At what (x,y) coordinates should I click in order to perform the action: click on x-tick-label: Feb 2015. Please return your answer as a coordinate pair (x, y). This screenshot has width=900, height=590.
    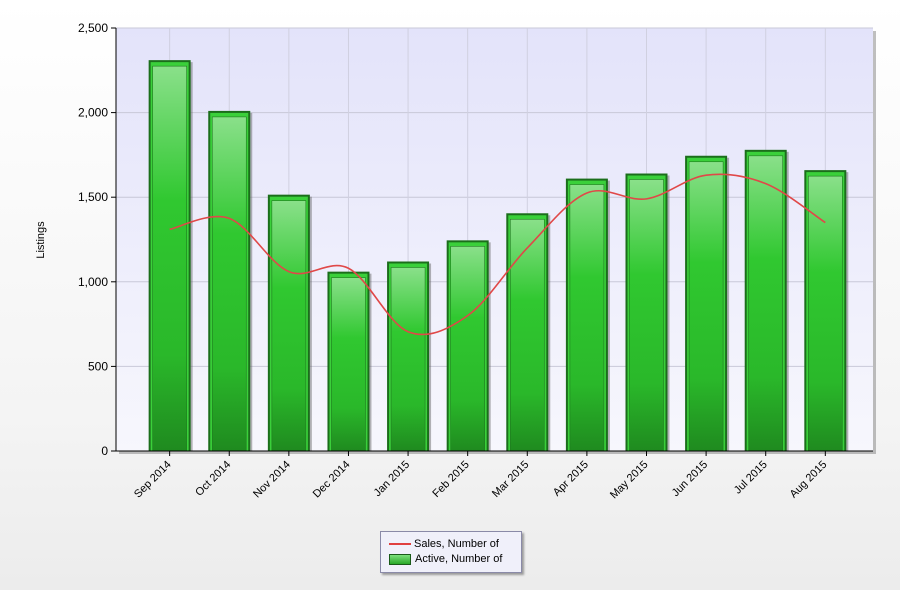
    Looking at the image, I should click on (450, 479).